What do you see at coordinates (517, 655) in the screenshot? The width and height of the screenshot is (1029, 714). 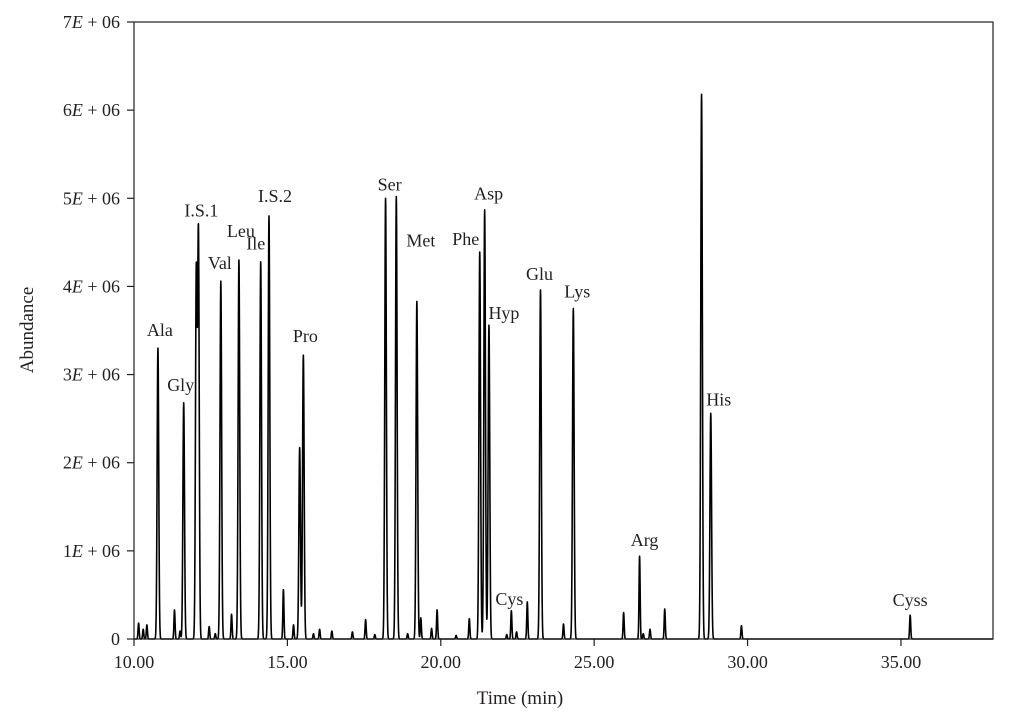 I see `x-axis-ticks: 10.00 15.00 20.00 25.00 30.00 35.00` at bounding box center [517, 655].